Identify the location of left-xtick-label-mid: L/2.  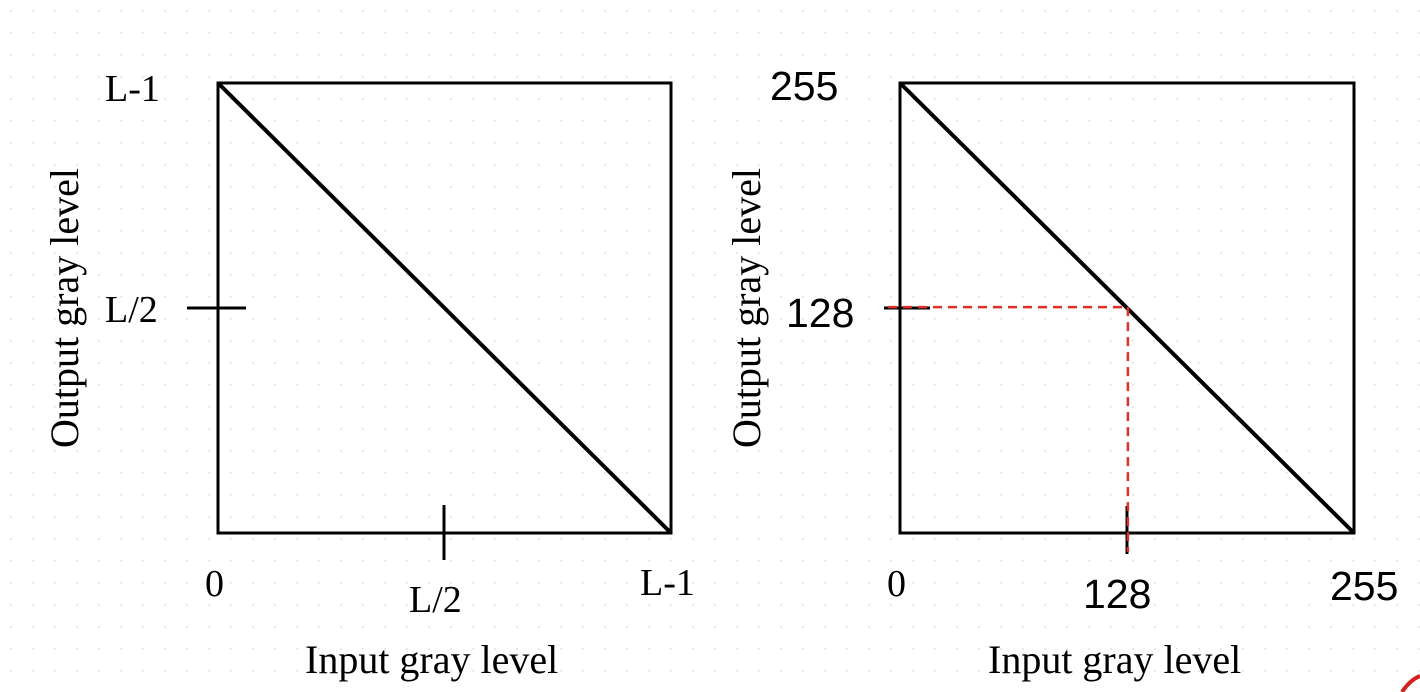
(435, 600).